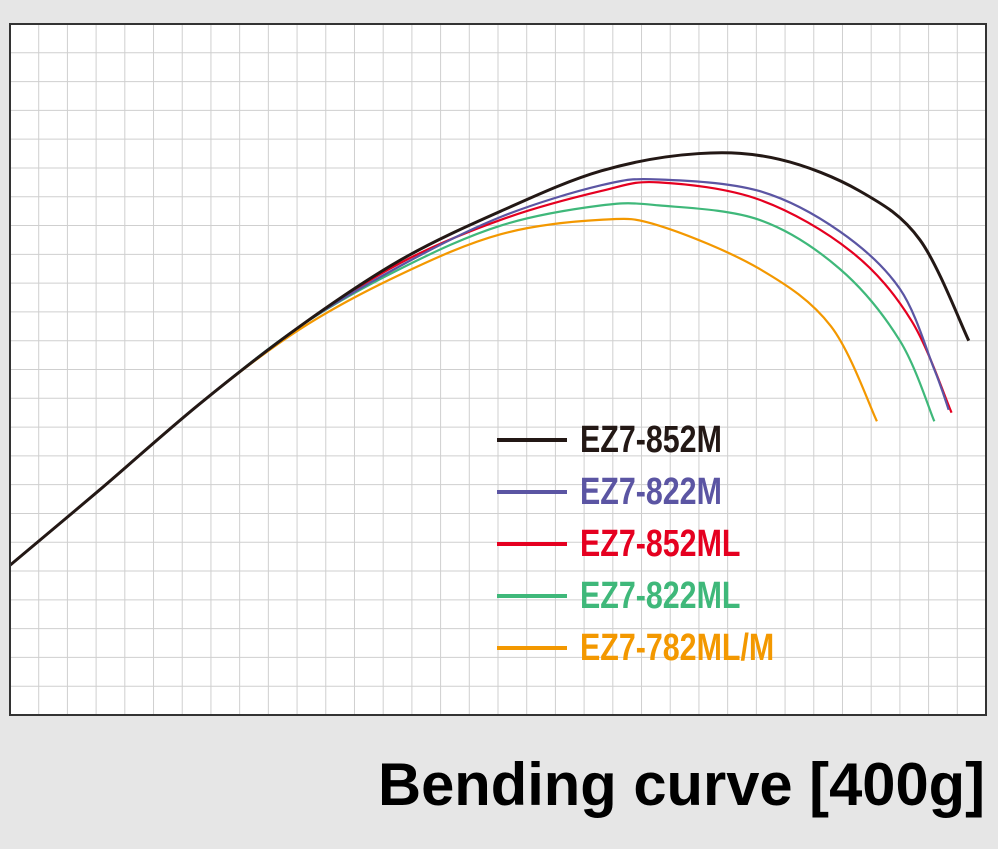 The image size is (998, 849). What do you see at coordinates (660, 544) in the screenshot?
I see `legend-label: EZ7-852ML` at bounding box center [660, 544].